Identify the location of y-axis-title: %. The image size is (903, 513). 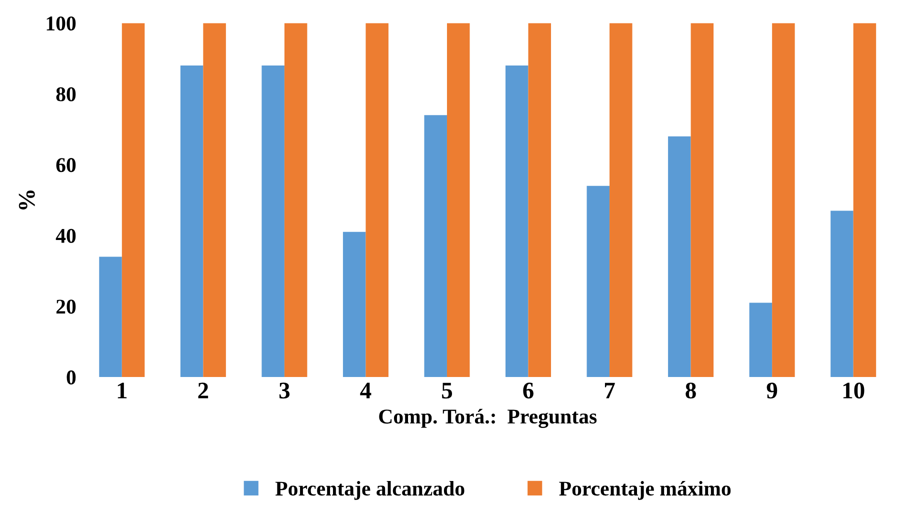
(26, 200).